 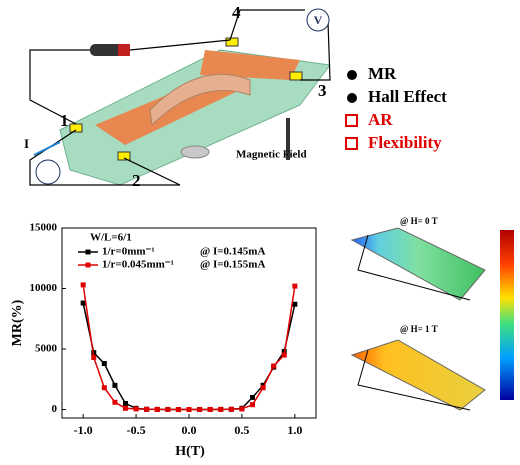 What do you see at coordinates (44, 288) in the screenshot?
I see `y-tick-label: 10000` at bounding box center [44, 288].